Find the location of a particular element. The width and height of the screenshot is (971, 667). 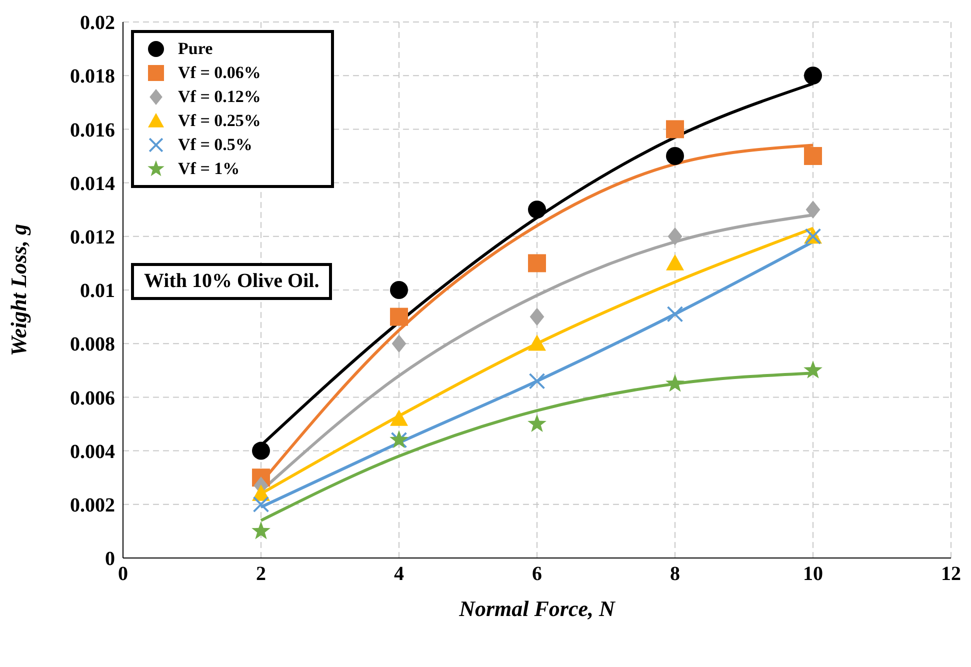

y-tick-label: 0.01 is located at coordinates (97, 291).